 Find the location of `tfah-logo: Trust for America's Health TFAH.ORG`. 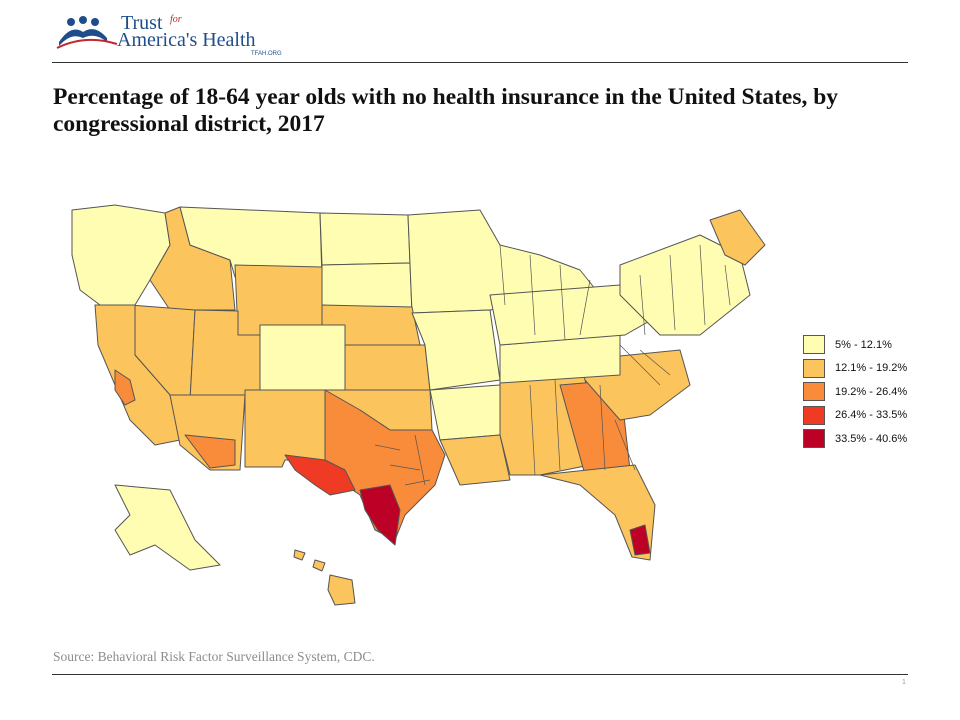

tfah-logo: Trust for America's Health TFAH.ORG is located at coordinates (169, 34).